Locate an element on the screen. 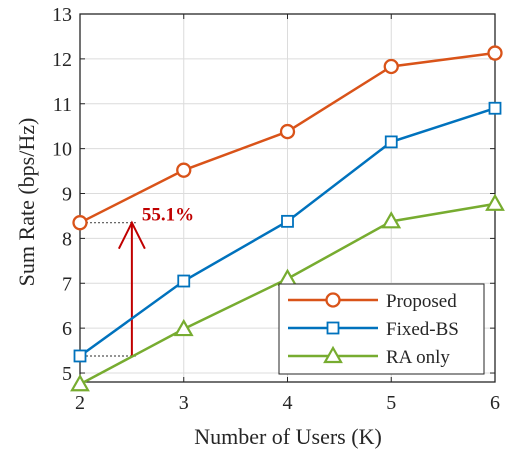  y-tick-label: 9 is located at coordinates (67, 195).